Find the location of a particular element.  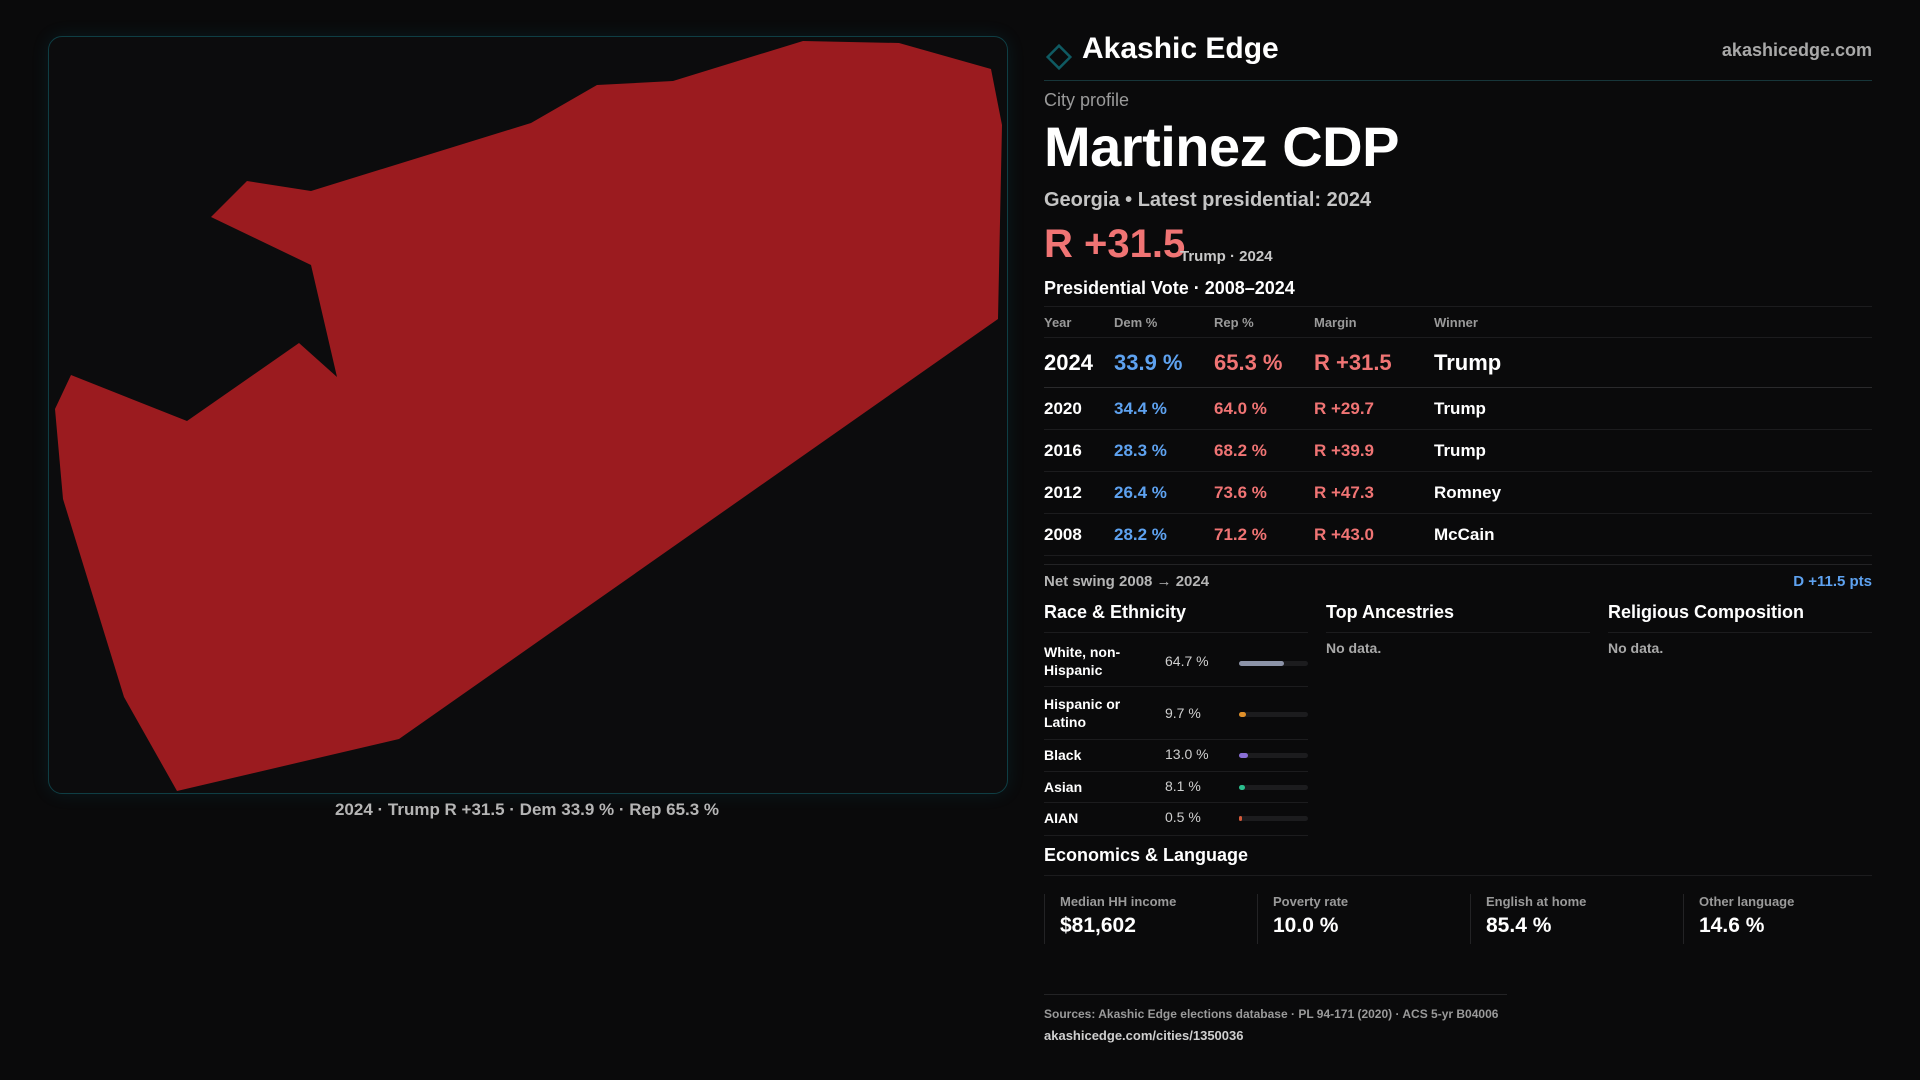

race-row-black: Black 13.0 % is located at coordinates (1176, 755).